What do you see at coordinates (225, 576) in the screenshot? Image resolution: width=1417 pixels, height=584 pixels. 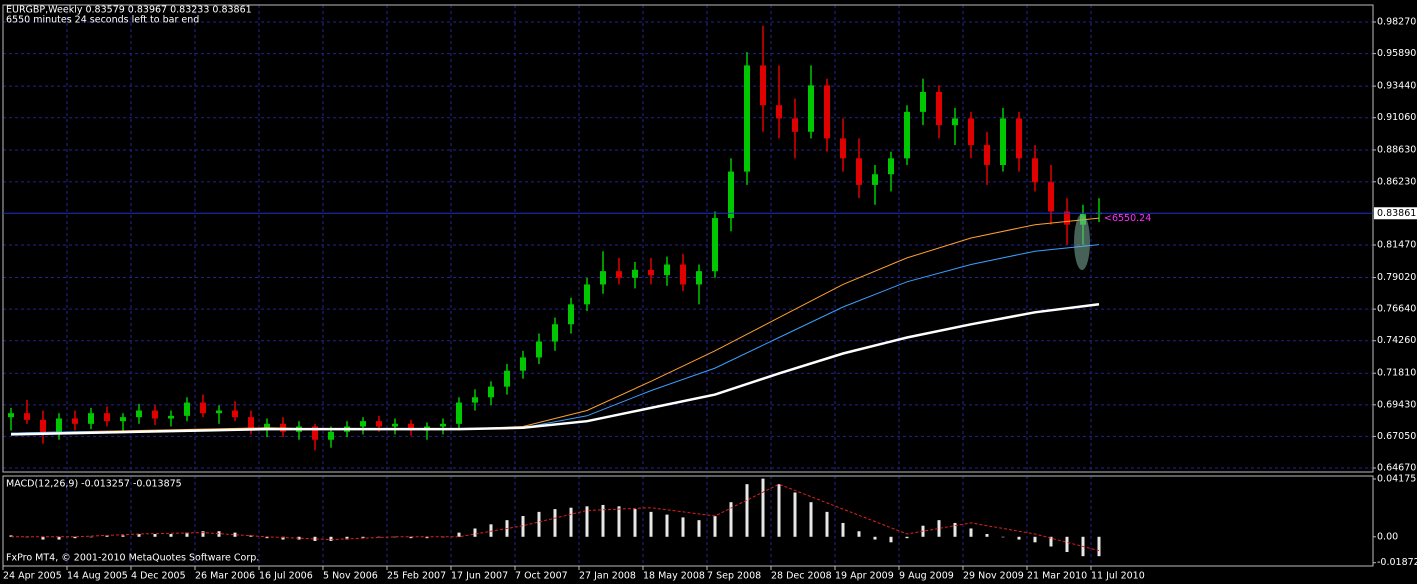 I see `x-tick-label: 26 Mar 2006` at bounding box center [225, 576].